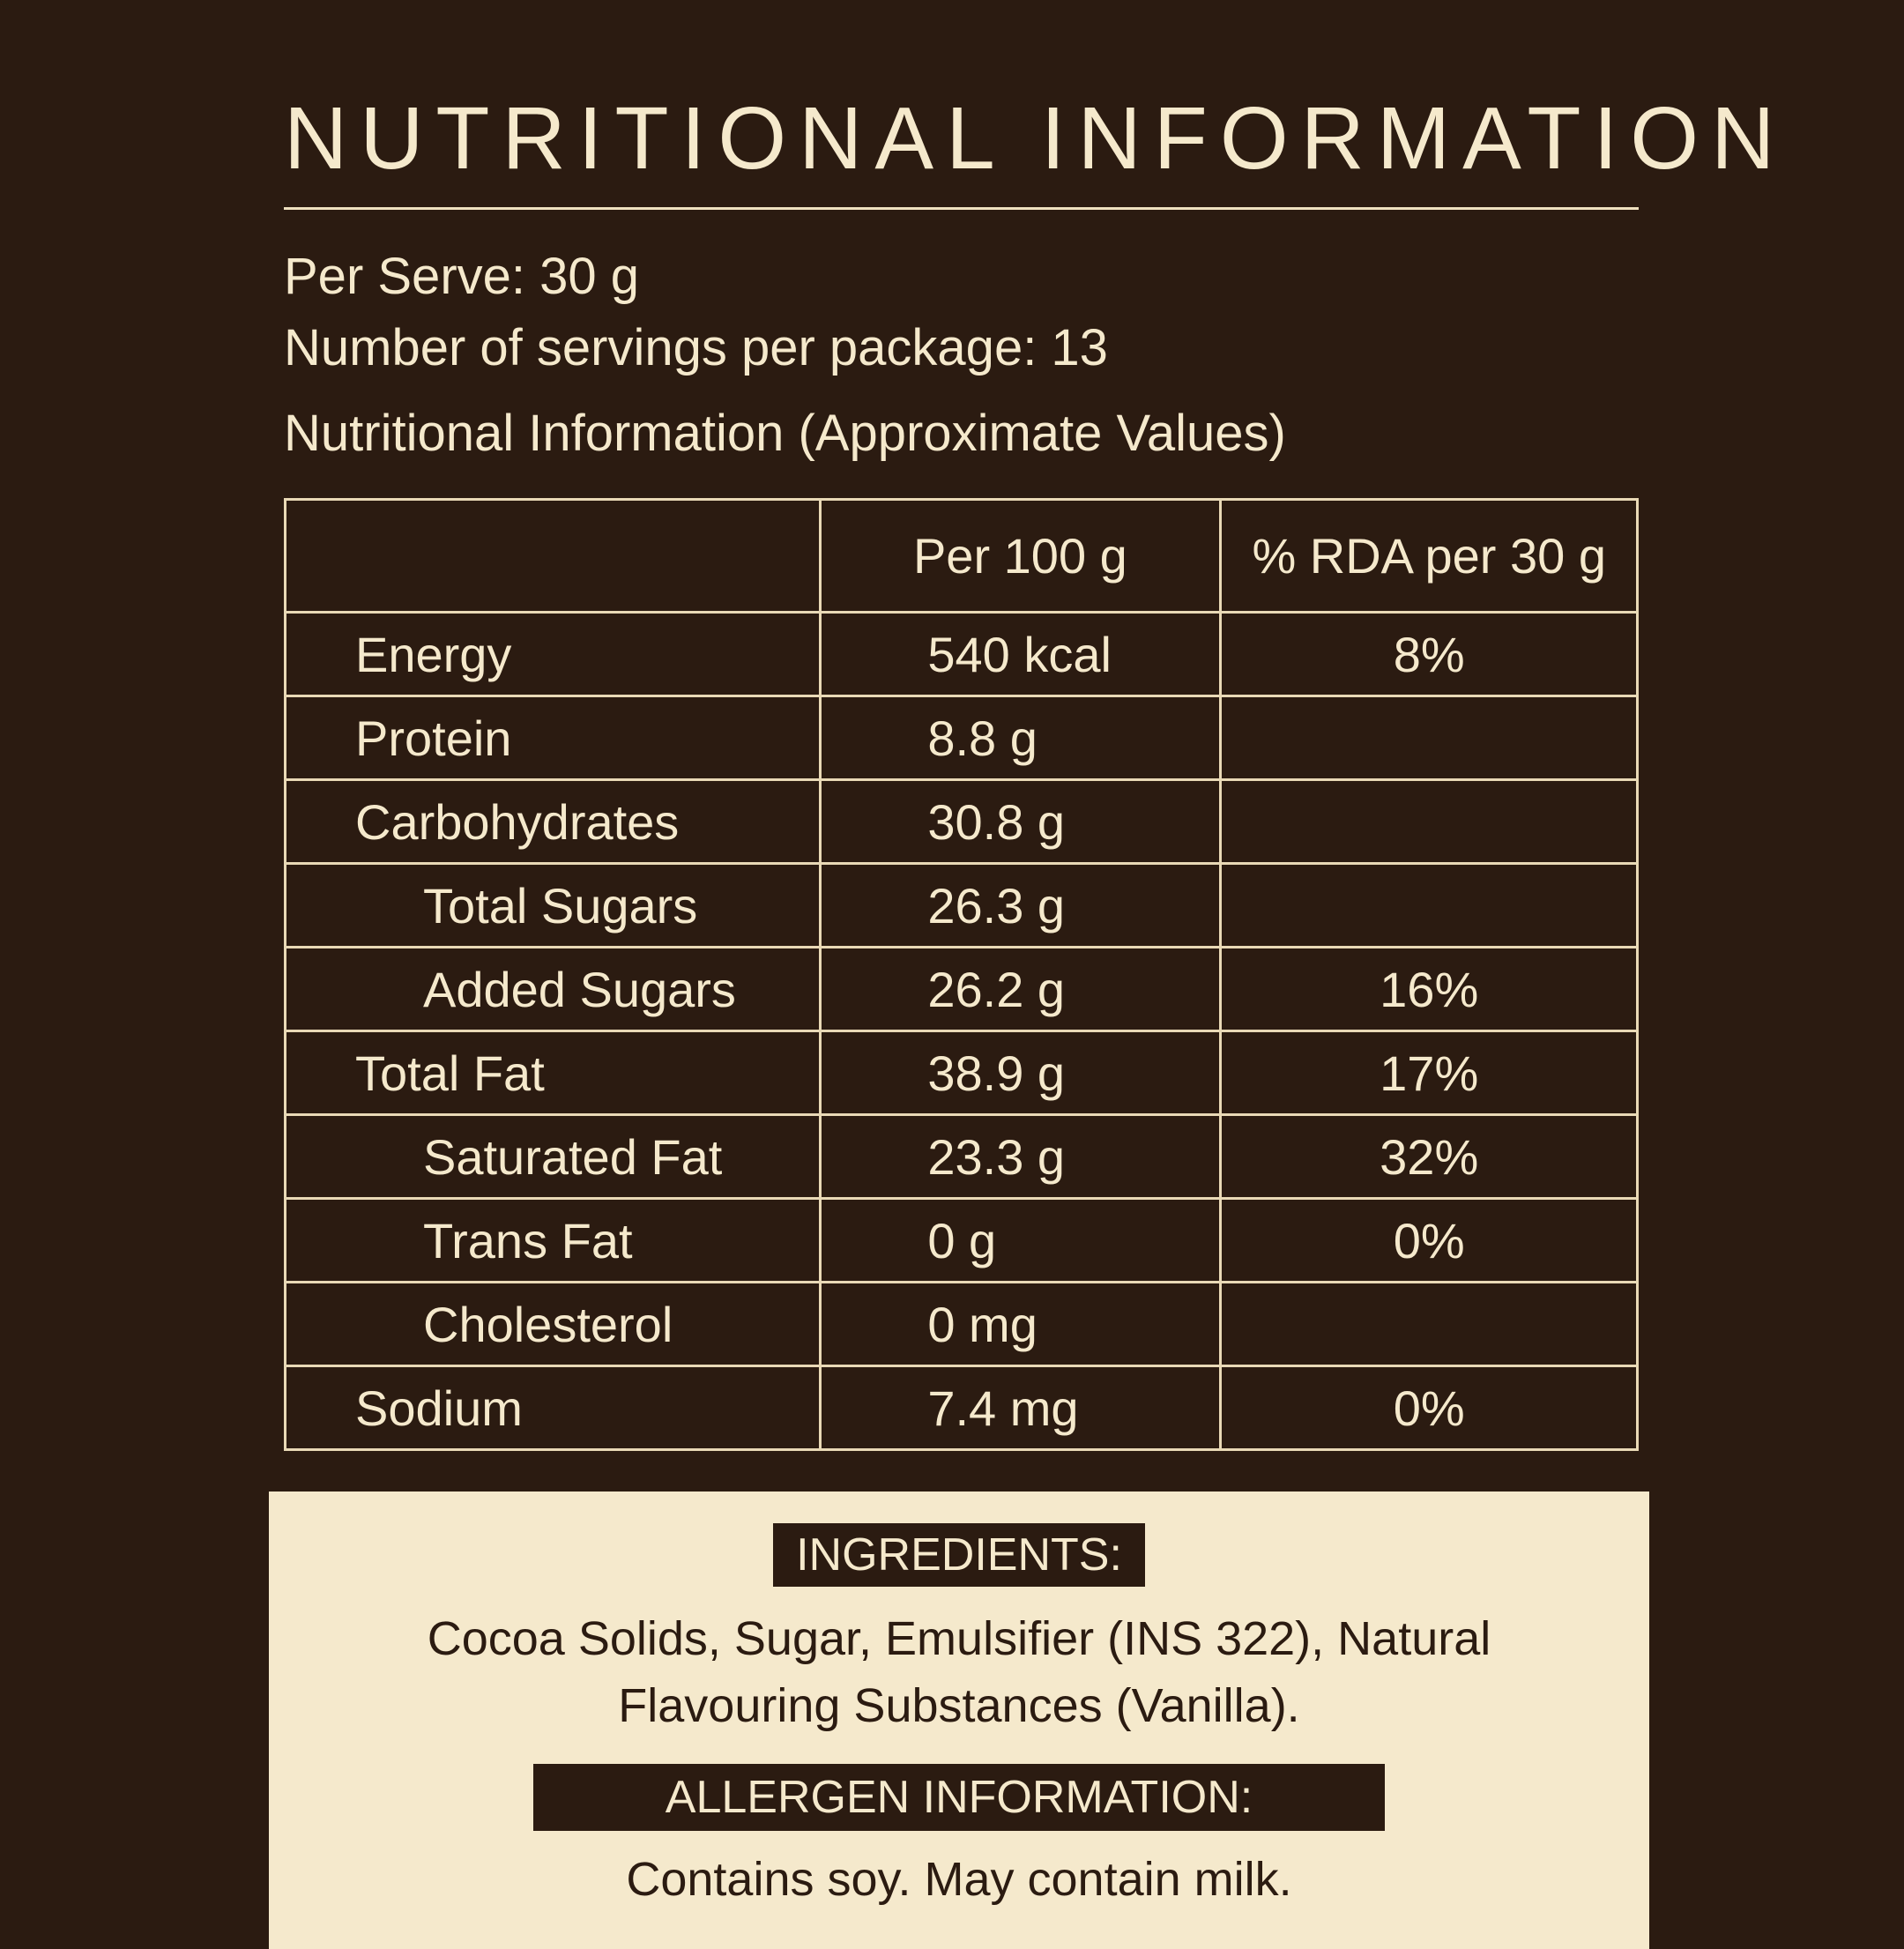 This screenshot has width=1904, height=1949. Describe the element at coordinates (959, 1798) in the screenshot. I see `allergen-heading: ALLERGEN INFORMATION:` at that location.